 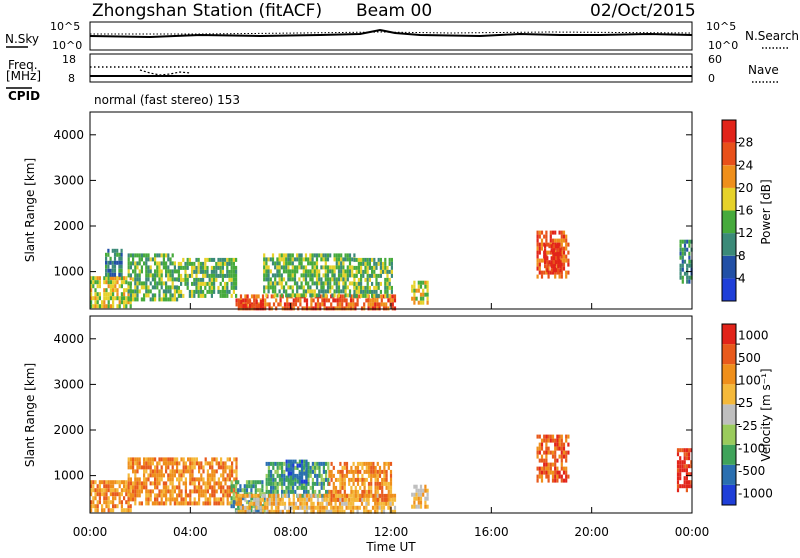 What do you see at coordinates (391, 270) in the screenshot?
I see `power-heatmap` at bounding box center [391, 270].